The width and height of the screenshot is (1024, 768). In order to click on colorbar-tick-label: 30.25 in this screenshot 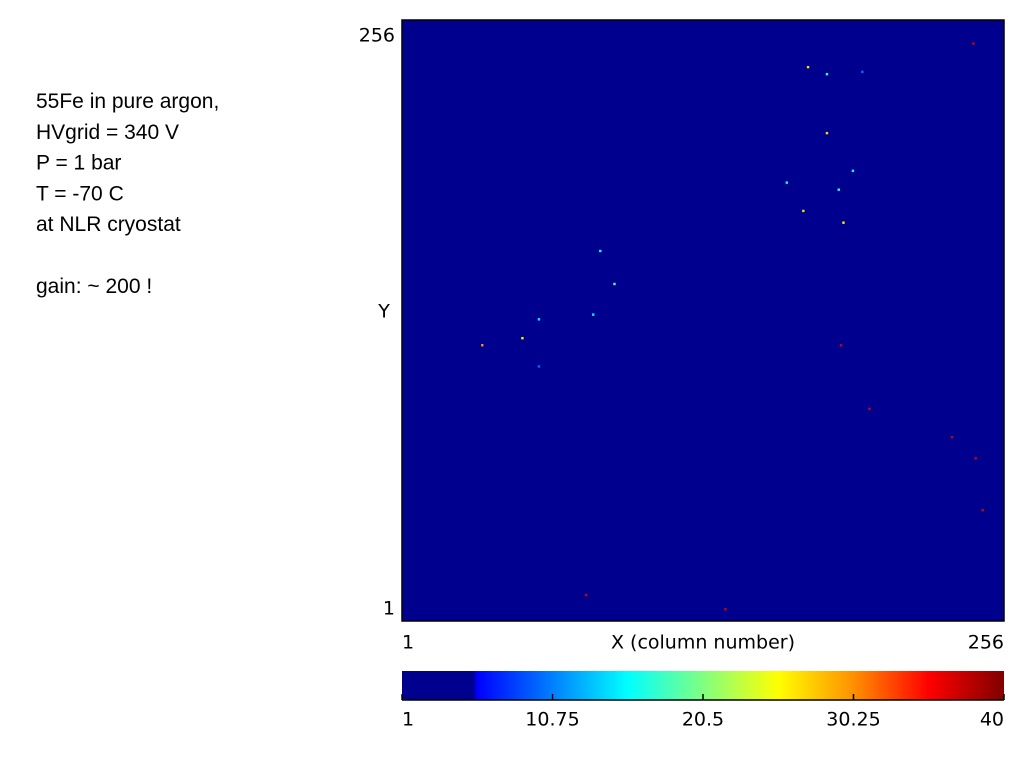, I will do `click(853, 720)`.